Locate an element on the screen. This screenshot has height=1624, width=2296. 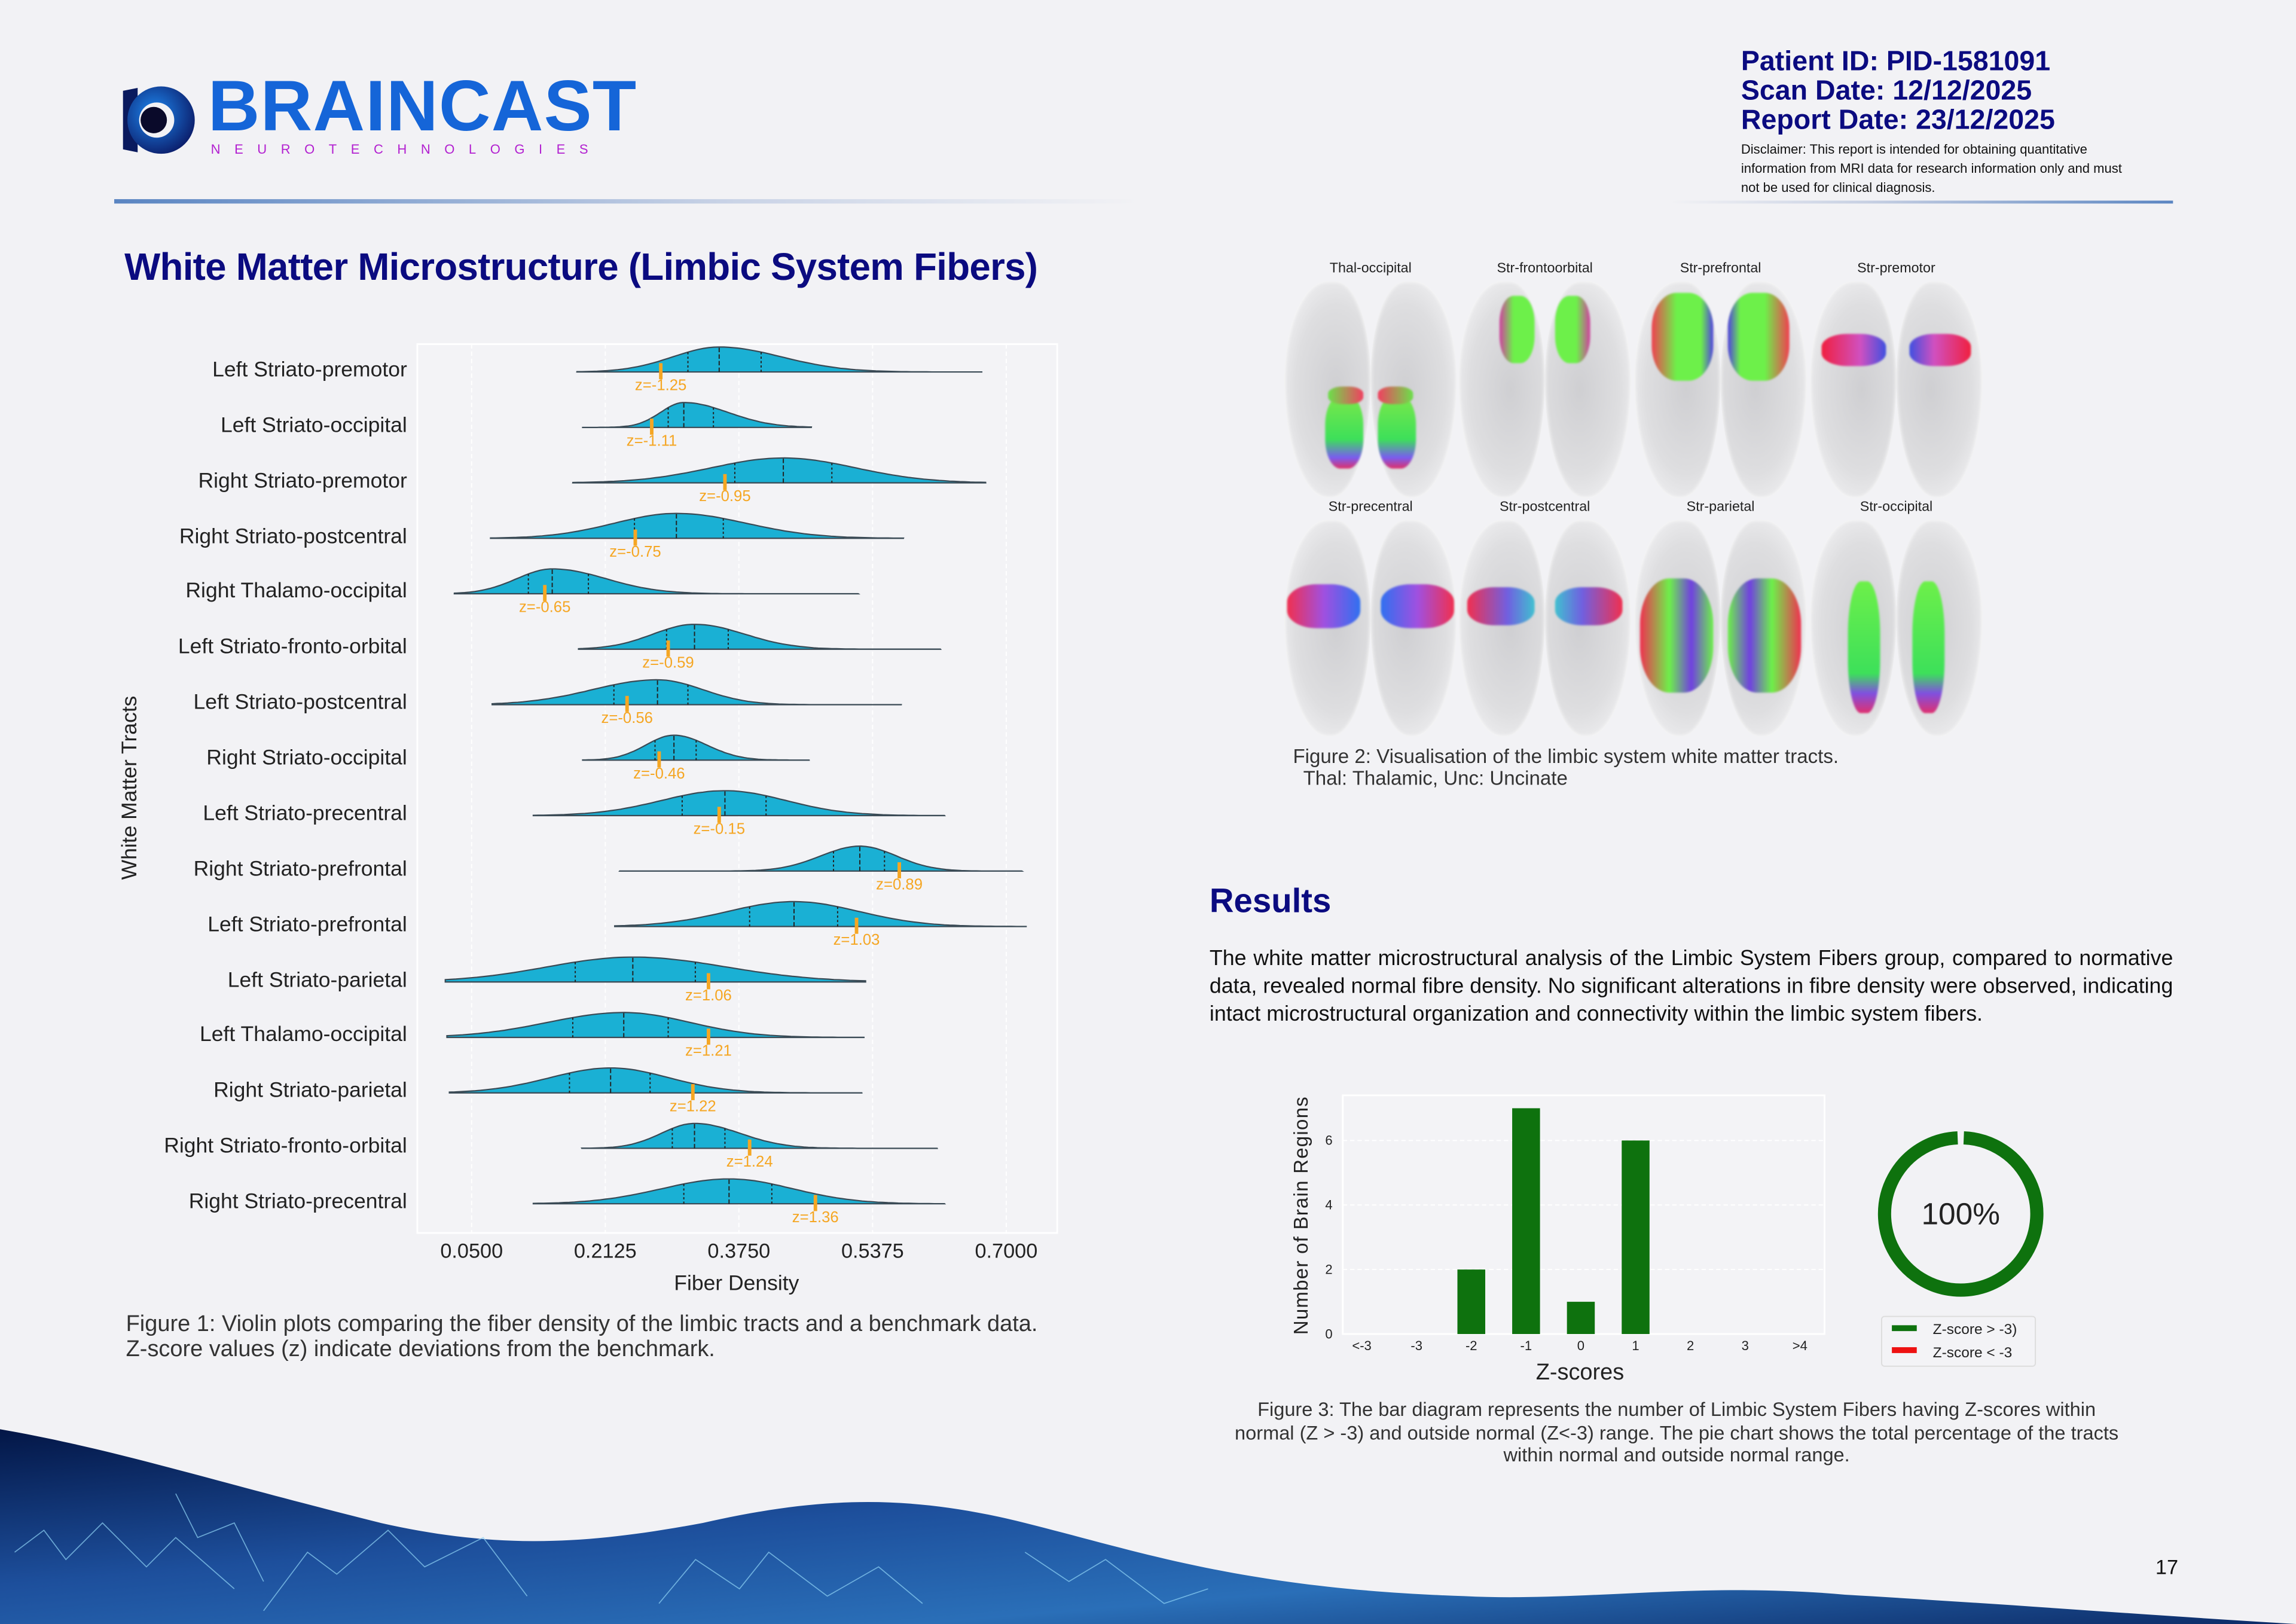
bar-x-tick-label: <-3 is located at coordinates (1361, 1345).